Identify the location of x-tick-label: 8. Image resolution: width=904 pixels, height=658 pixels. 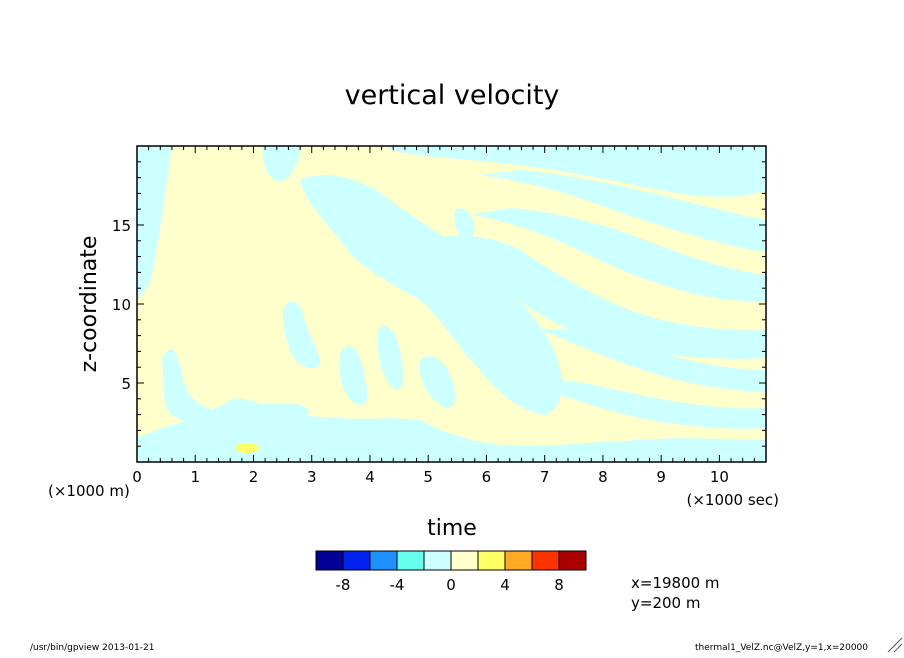
(603, 477).